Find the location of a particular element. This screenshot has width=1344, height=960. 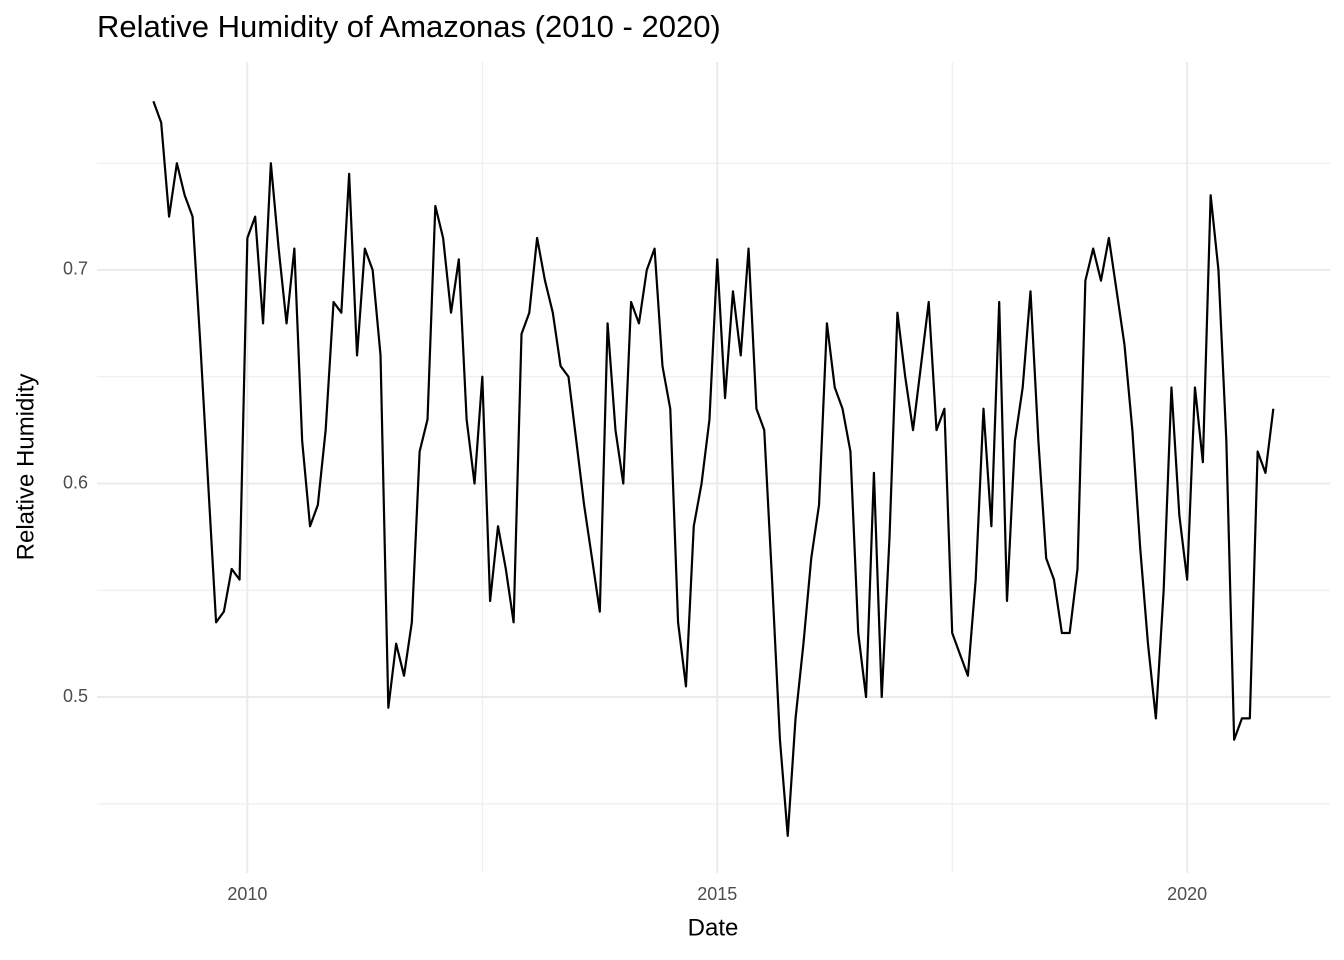

x-axis-title: Date is located at coordinates (713, 927).